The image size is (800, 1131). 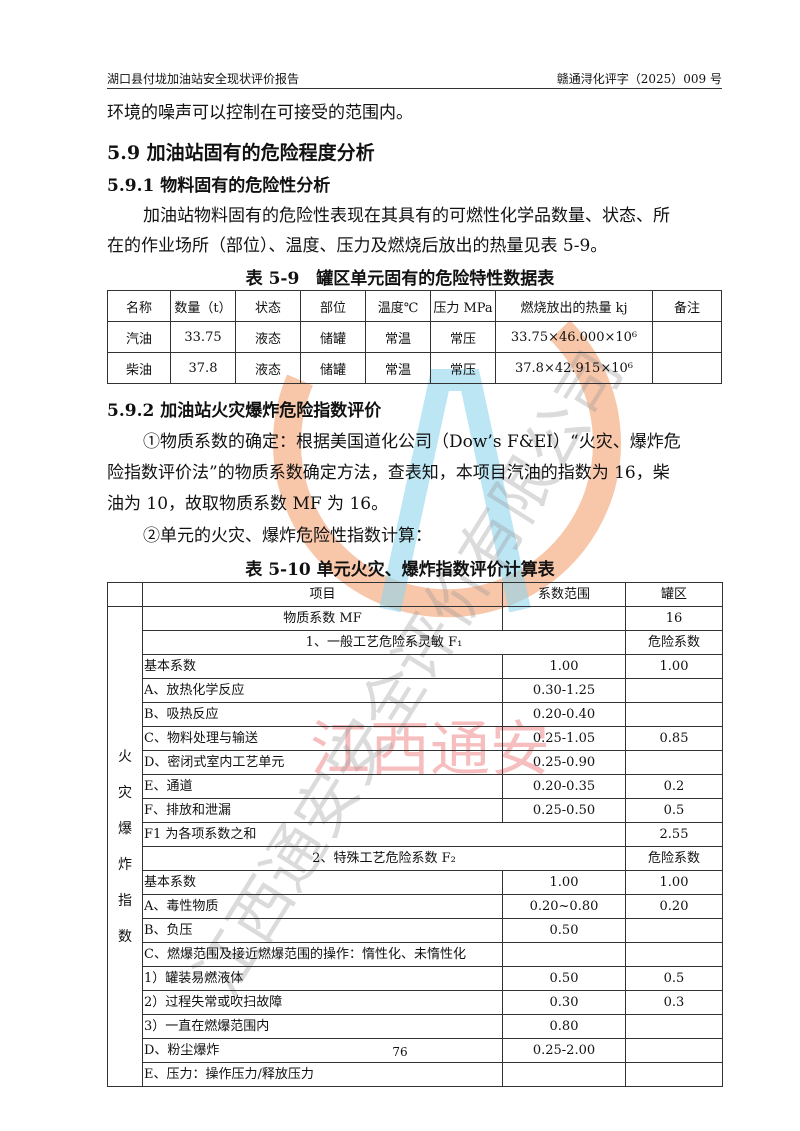 I want to click on cell: C、燃爆范围及接近燃爆范围的操作：惰性化、未惰性化, so click(x=322, y=954).